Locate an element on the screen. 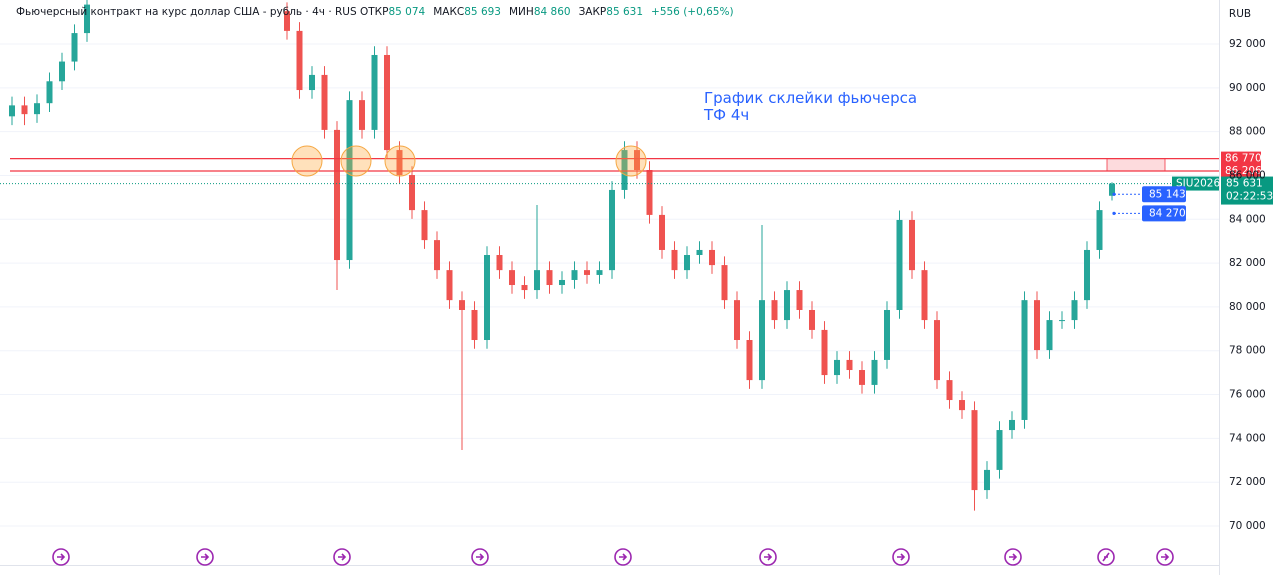 Image resolution: width=1280 pixels, height=575 pixels. last-price-tag is located at coordinates (1247, 190).